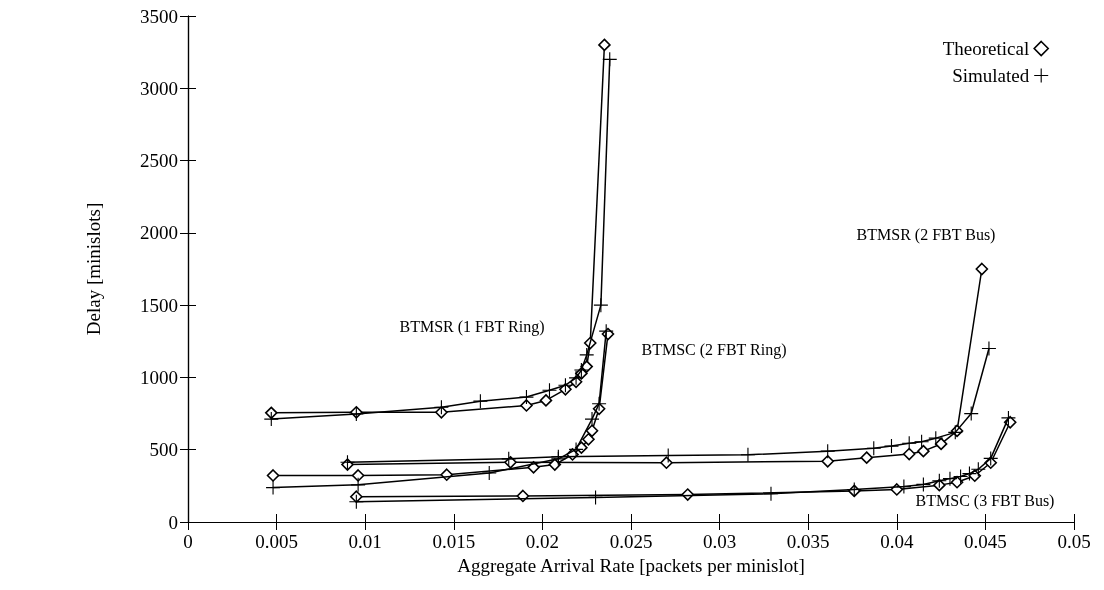  Describe the element at coordinates (985, 500) in the screenshot. I see `annotation: BTMSC (3 FBT Bus)` at that location.